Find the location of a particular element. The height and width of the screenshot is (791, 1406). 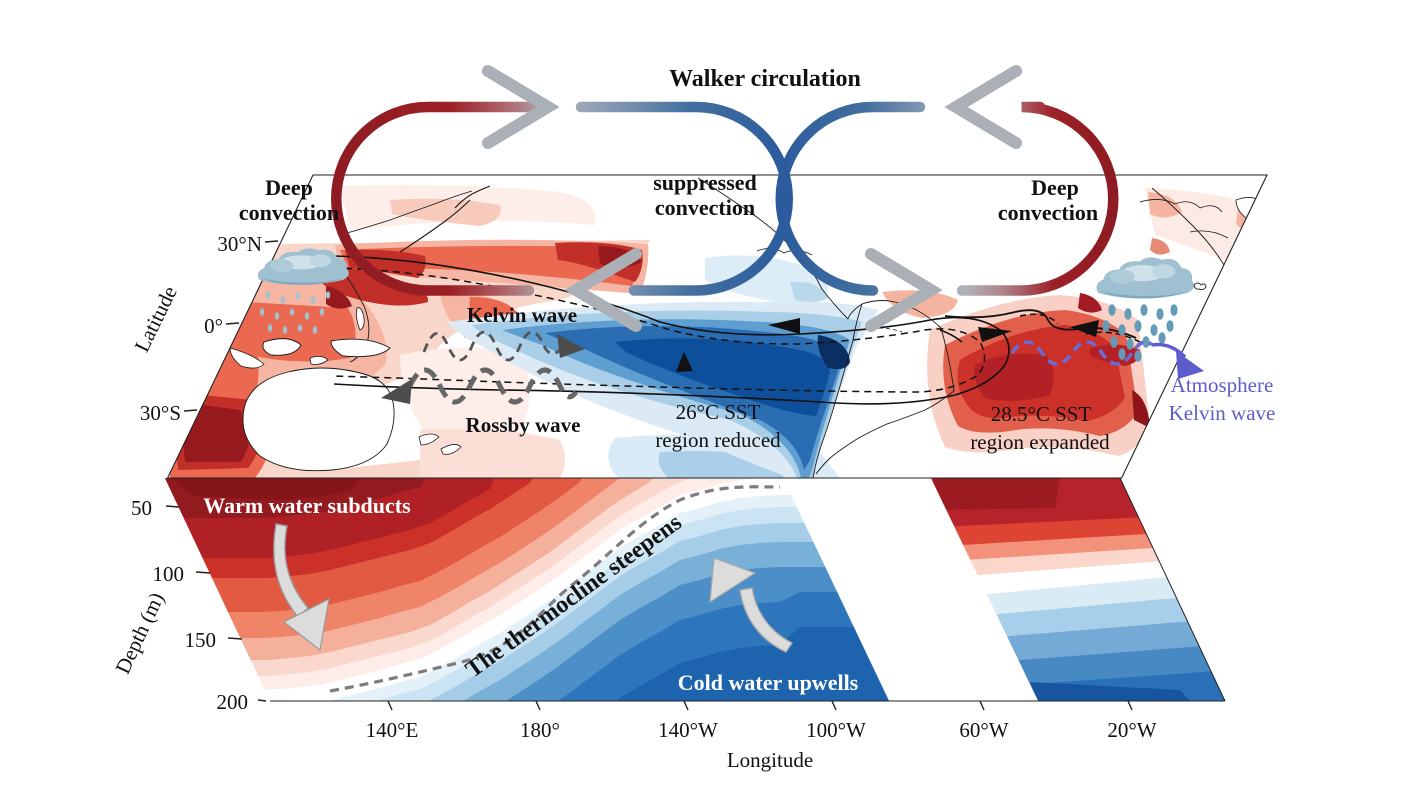

svg-text: 140°E is located at coordinates (392, 730).